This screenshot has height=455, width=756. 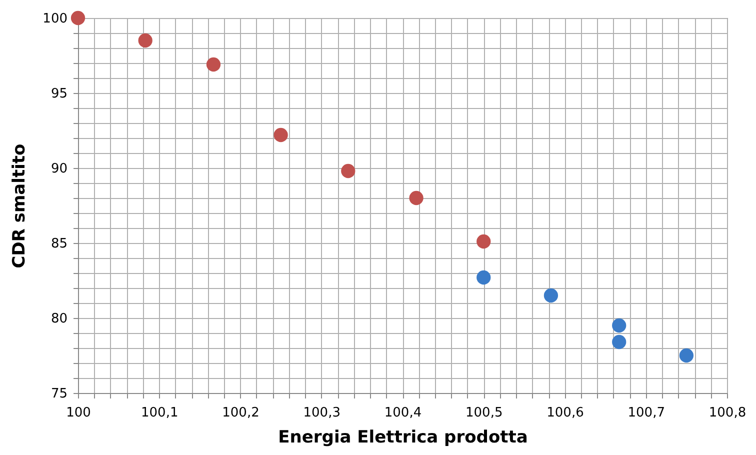 I want to click on y-tick-label: 85, so click(x=59, y=244).